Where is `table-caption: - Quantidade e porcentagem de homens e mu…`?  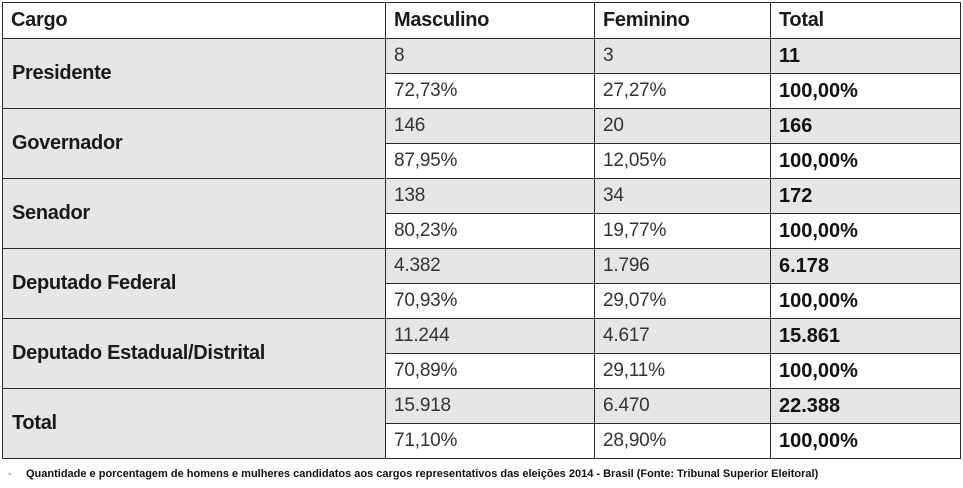
table-caption: - Quantidade e porcentagem de homens e mu… is located at coordinates (484, 474).